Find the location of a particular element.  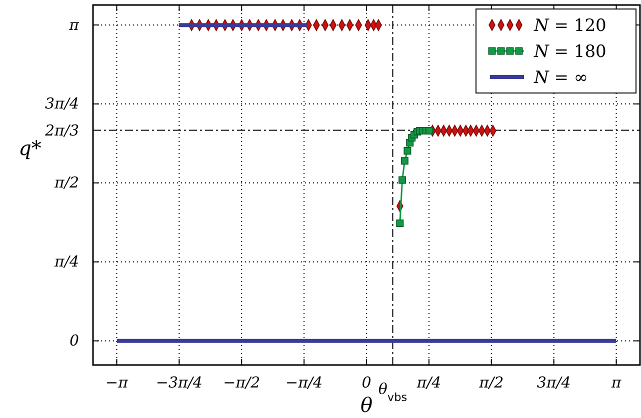

legend-label: N = ∞ is located at coordinates (560, 78).